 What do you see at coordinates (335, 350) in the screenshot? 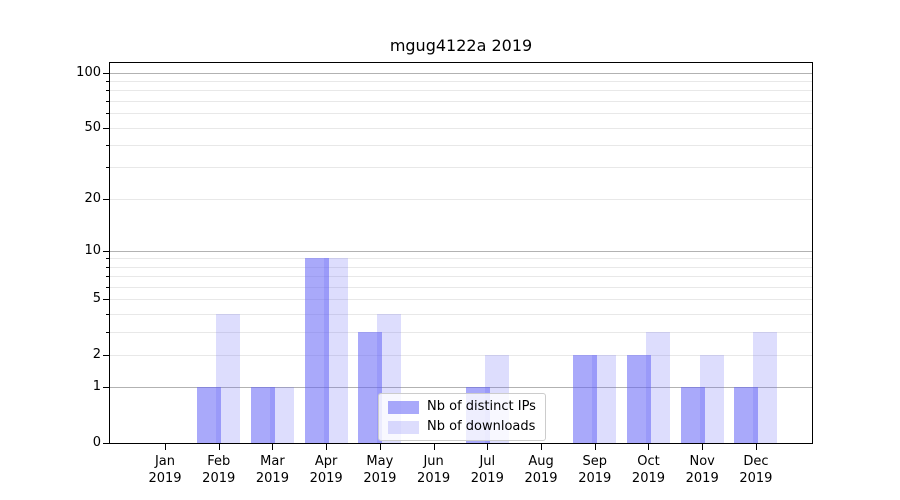
I see `bar-downloads-apr` at bounding box center [335, 350].